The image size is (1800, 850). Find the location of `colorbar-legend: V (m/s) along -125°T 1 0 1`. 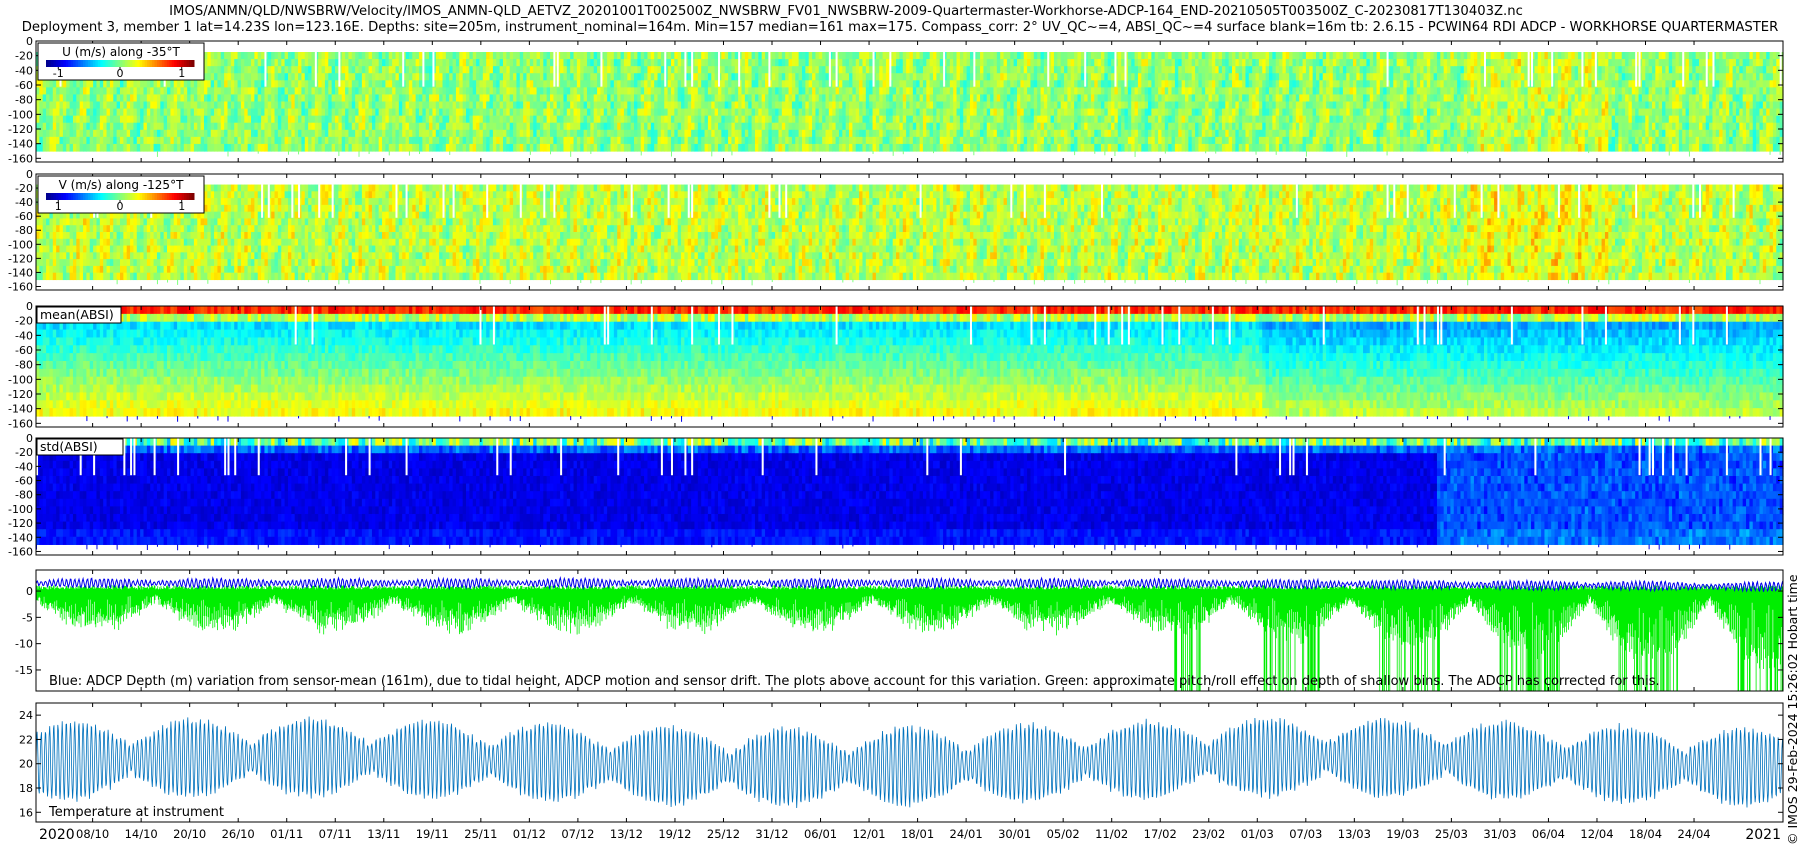

colorbar-legend: V (m/s) along -125°T 1 0 1 is located at coordinates (121, 194).